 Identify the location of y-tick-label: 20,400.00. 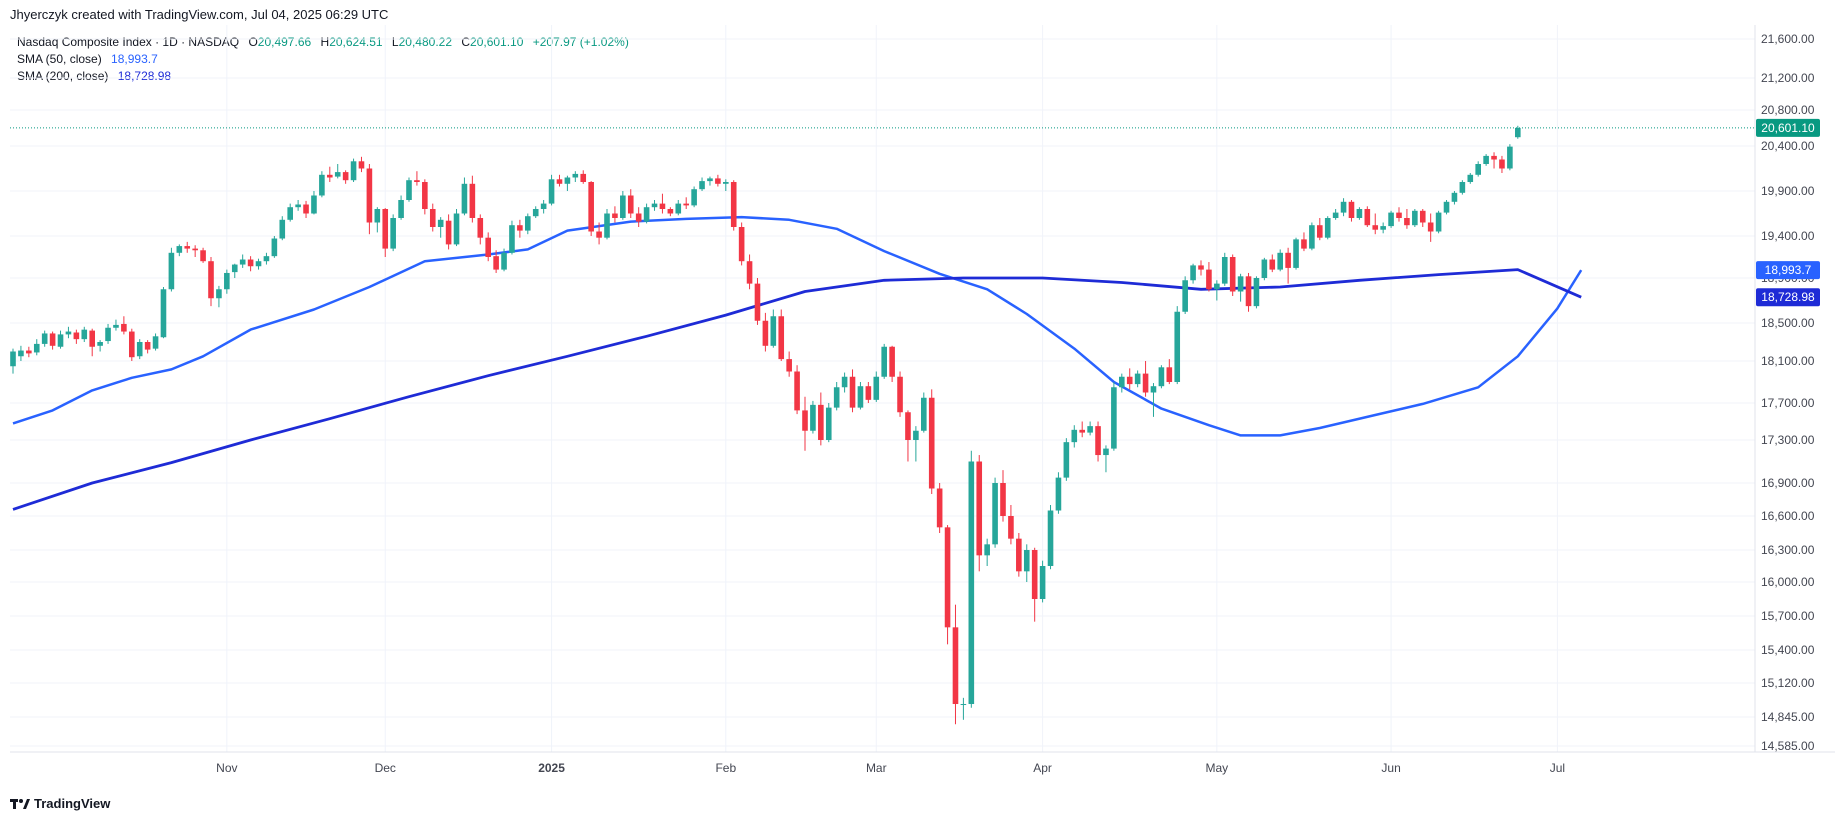
(1788, 146).